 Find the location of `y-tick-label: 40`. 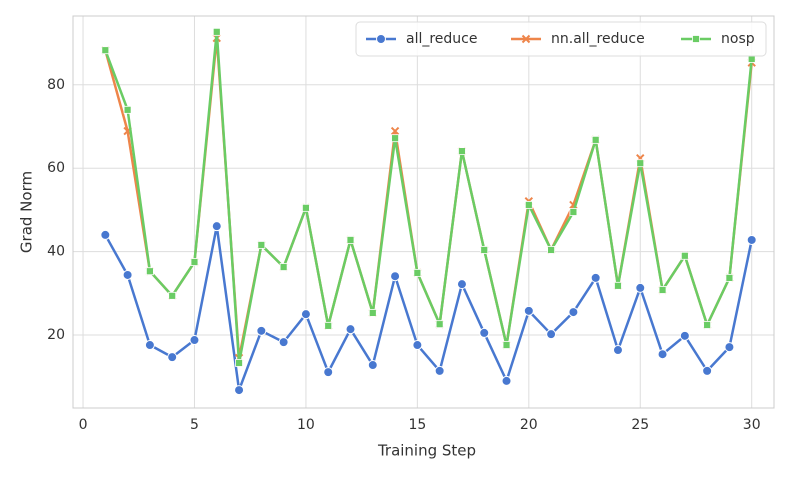

y-tick-label: 40 is located at coordinates (56, 252).